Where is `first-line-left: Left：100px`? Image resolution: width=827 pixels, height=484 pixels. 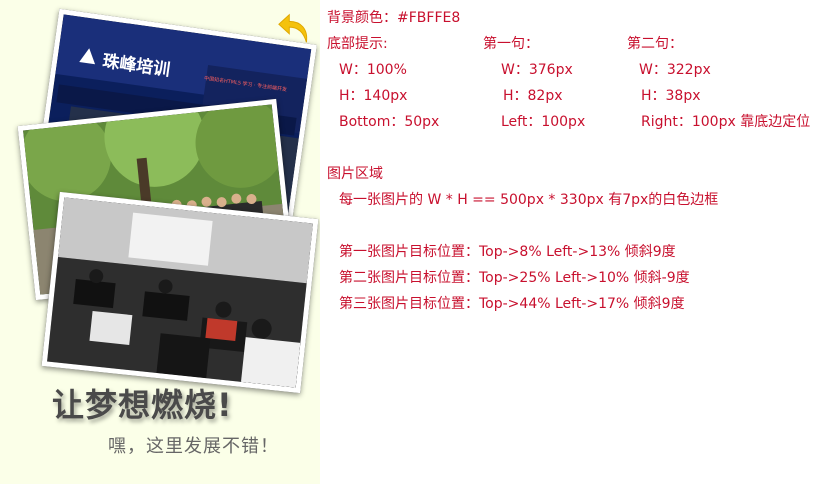 first-line-left: Left：100px is located at coordinates (543, 122).